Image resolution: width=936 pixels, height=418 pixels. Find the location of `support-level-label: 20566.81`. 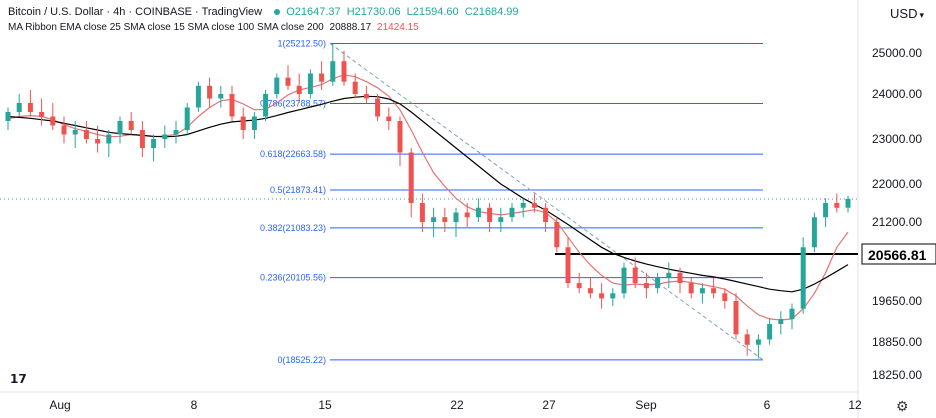

support-level-label: 20566.81 is located at coordinates (897, 255).